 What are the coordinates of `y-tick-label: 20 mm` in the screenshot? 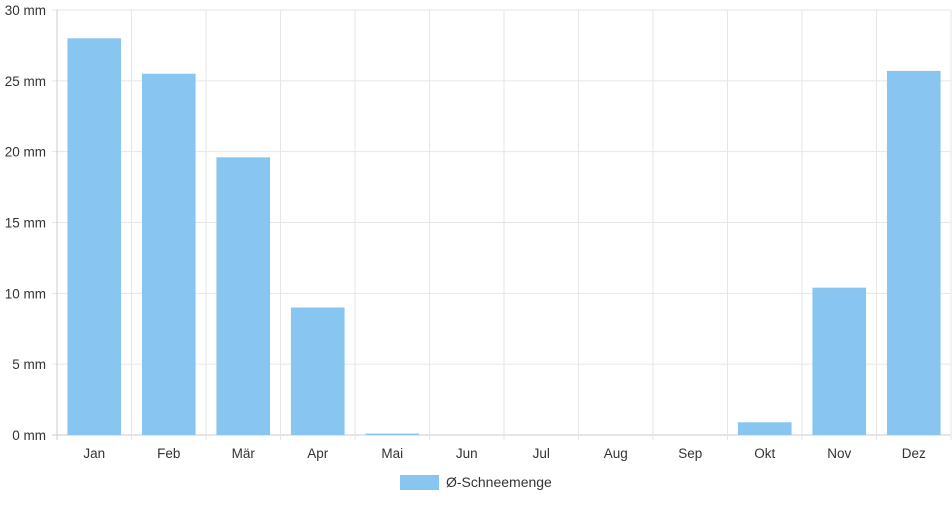 It's located at (25, 152).